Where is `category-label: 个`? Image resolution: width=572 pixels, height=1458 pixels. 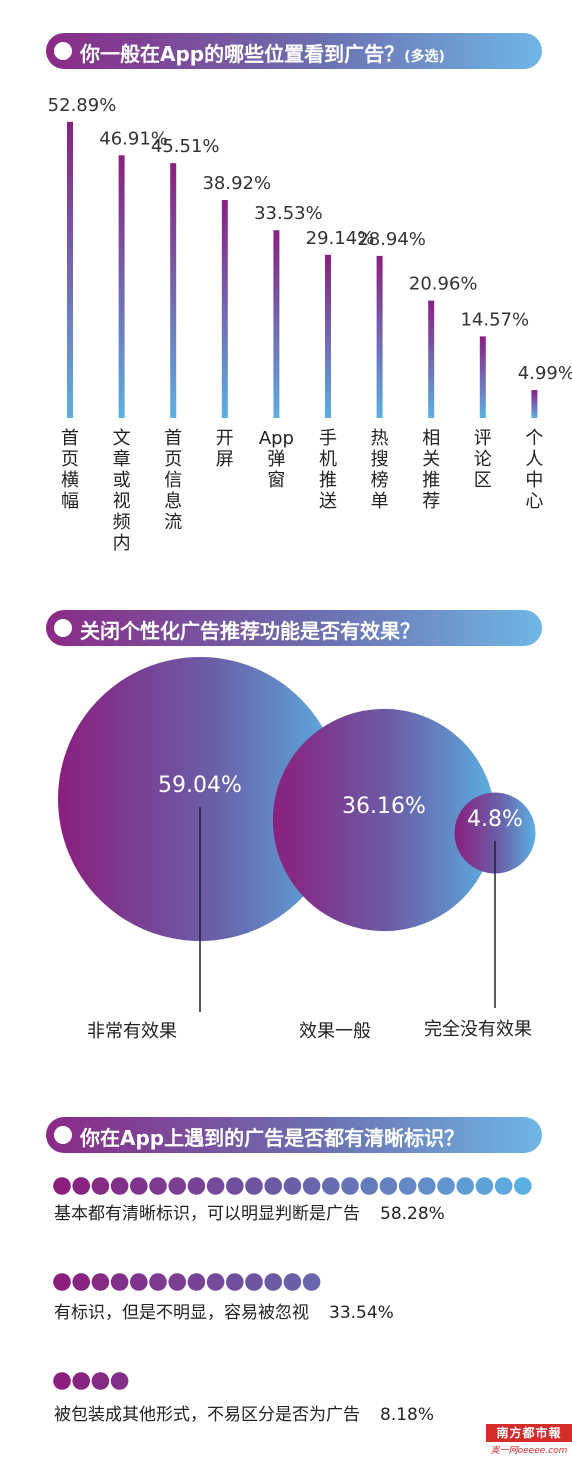 category-label: 个 is located at coordinates (534, 438).